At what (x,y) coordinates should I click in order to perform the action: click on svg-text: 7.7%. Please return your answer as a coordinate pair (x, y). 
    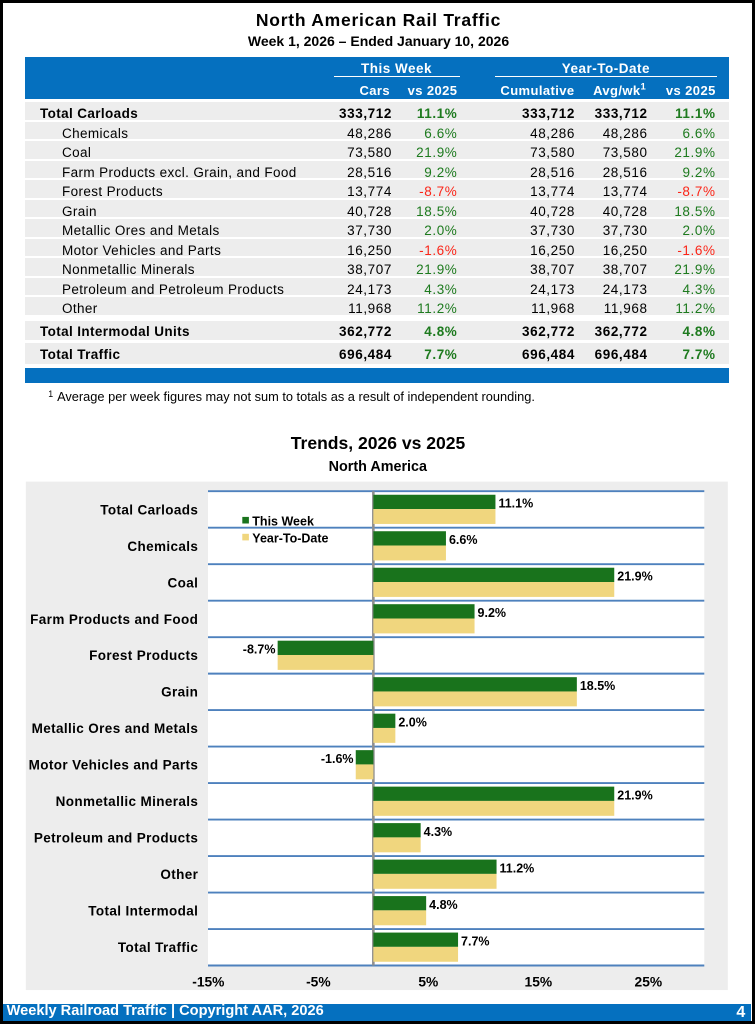
    Looking at the image, I should click on (475, 941).